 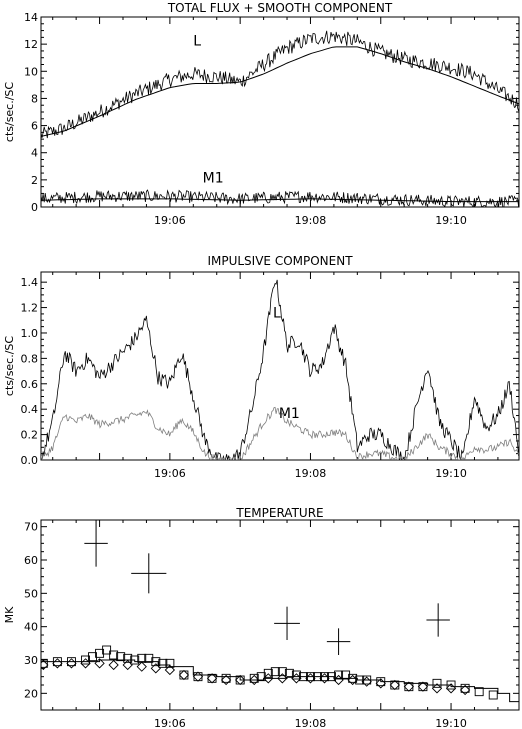 What do you see at coordinates (280, 261) in the screenshot?
I see `chart-title: IMPULSIVE COMPONENT` at bounding box center [280, 261].